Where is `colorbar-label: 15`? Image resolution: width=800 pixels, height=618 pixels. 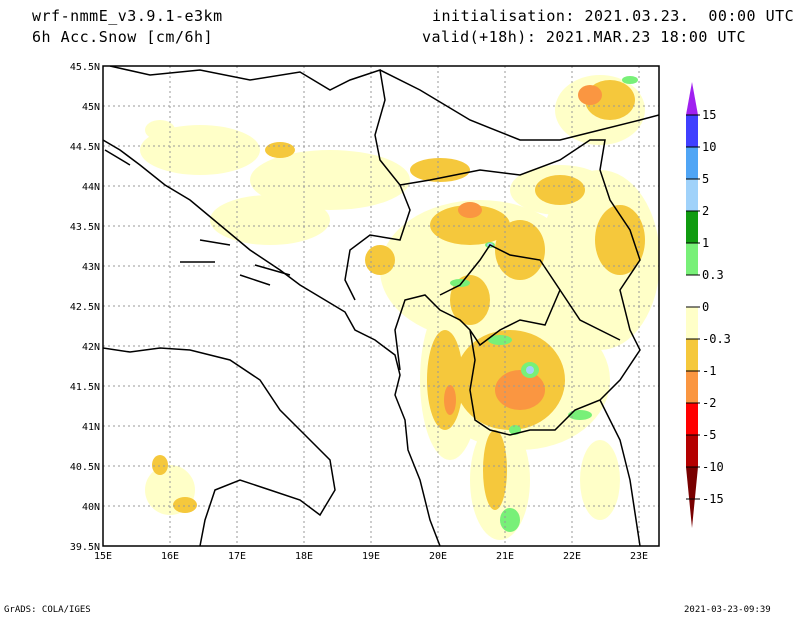 colorbar-label: 15 is located at coordinates (709, 115).